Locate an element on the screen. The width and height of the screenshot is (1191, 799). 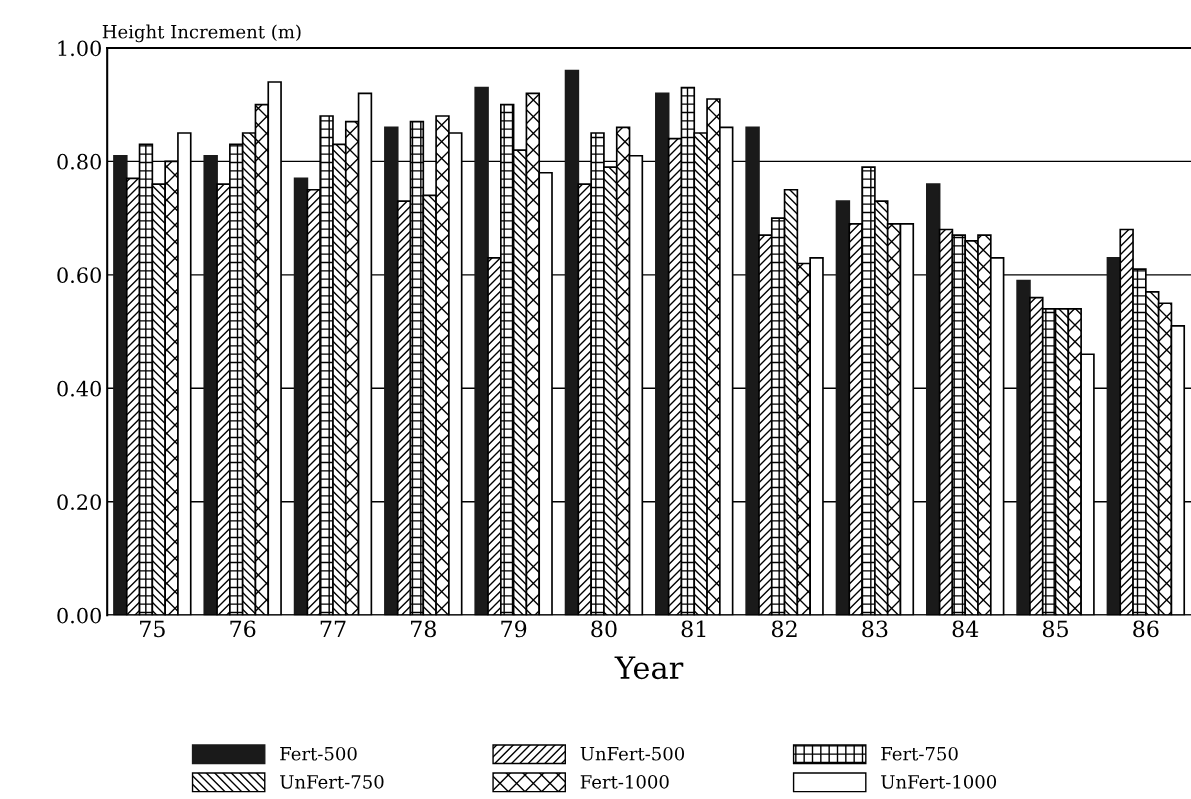
x-tick-label: 82 is located at coordinates (784, 629).